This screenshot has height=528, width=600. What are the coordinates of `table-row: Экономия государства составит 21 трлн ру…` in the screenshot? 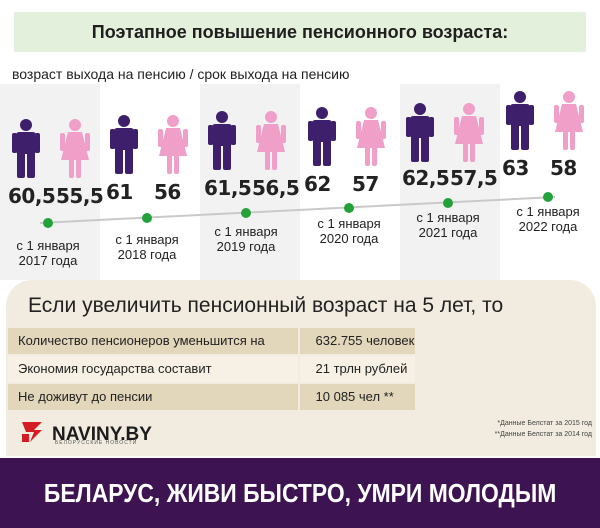 It's located at (211, 379).